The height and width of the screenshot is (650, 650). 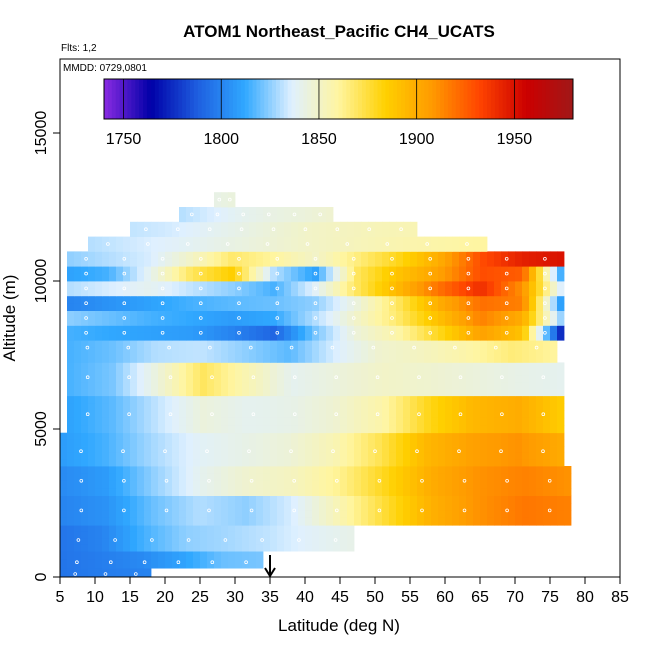 What do you see at coordinates (515, 597) in the screenshot?
I see `x-tick-label: 70` at bounding box center [515, 597].